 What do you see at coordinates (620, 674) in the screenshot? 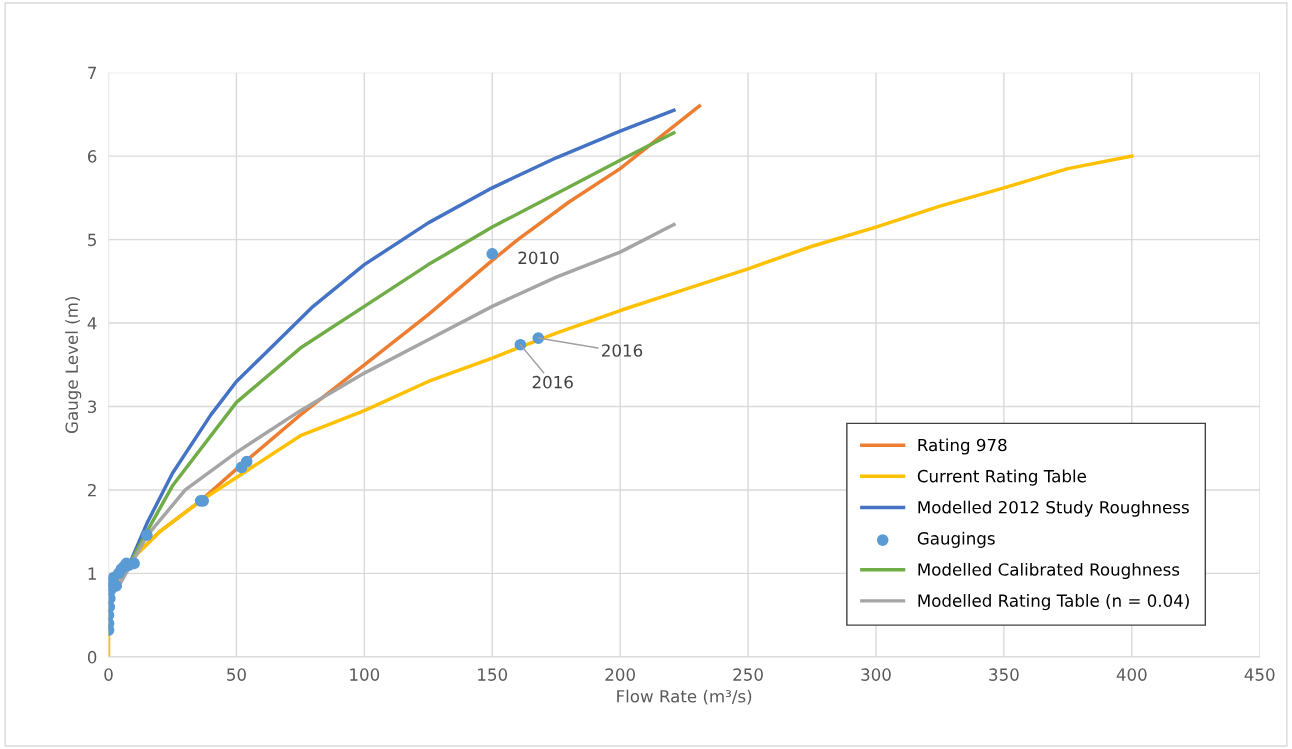
I see `x-tick-label: 200` at bounding box center [620, 674].